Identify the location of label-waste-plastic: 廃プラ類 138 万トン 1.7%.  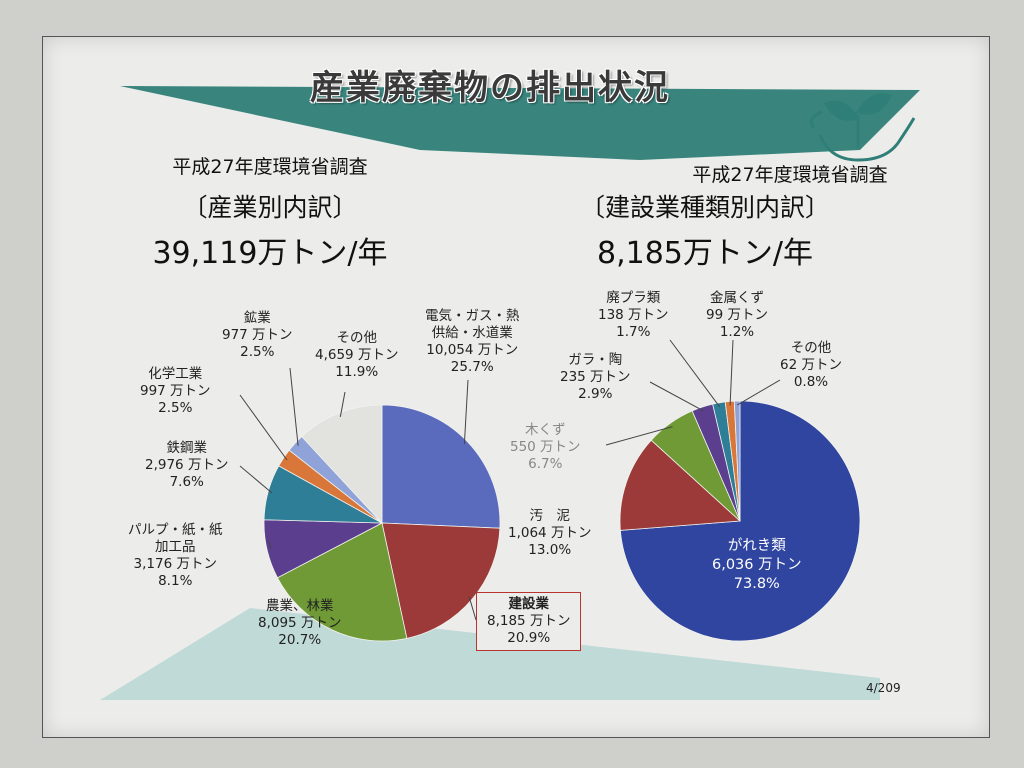
(633, 315).